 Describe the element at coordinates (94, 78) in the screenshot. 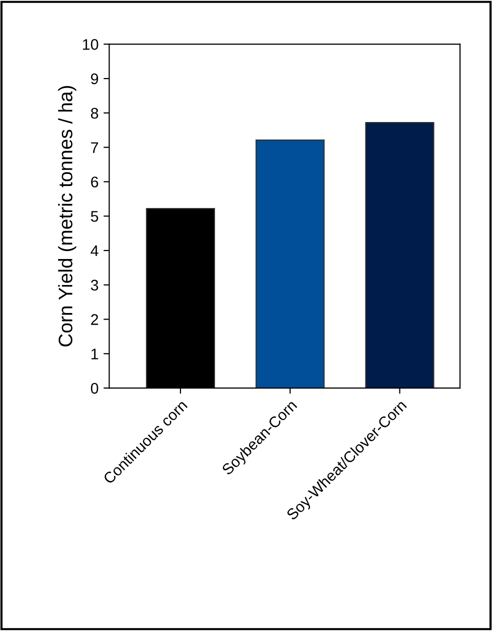

I see `y-tick-label: 9` at that location.